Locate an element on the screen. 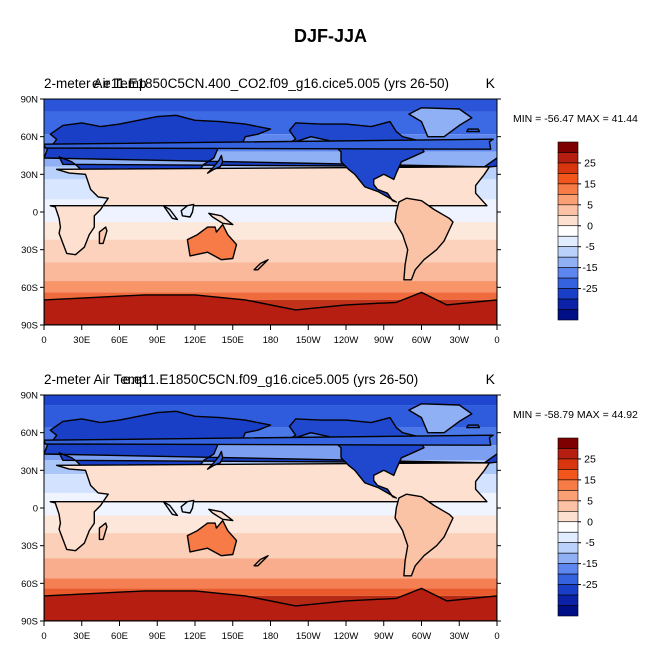 The image size is (661, 671). coastline-samerica is located at coordinates (424, 535).